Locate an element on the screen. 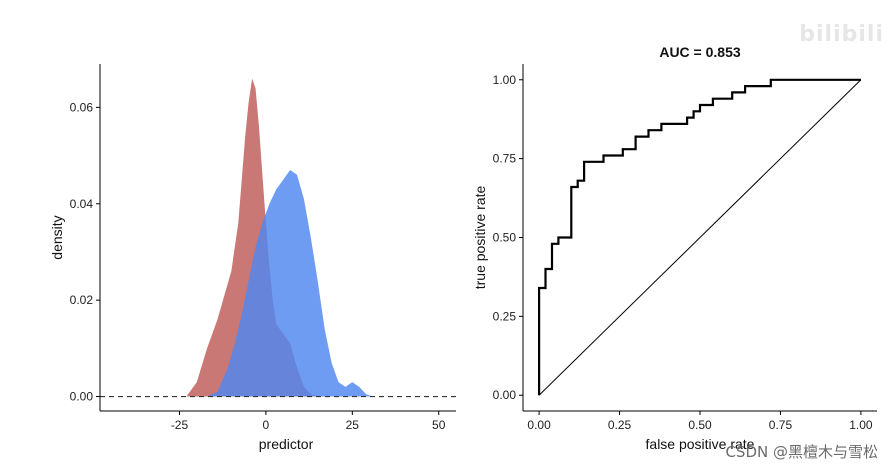 This screenshot has height=473, width=894. y-tick-label: 0.00 is located at coordinates (82, 397).